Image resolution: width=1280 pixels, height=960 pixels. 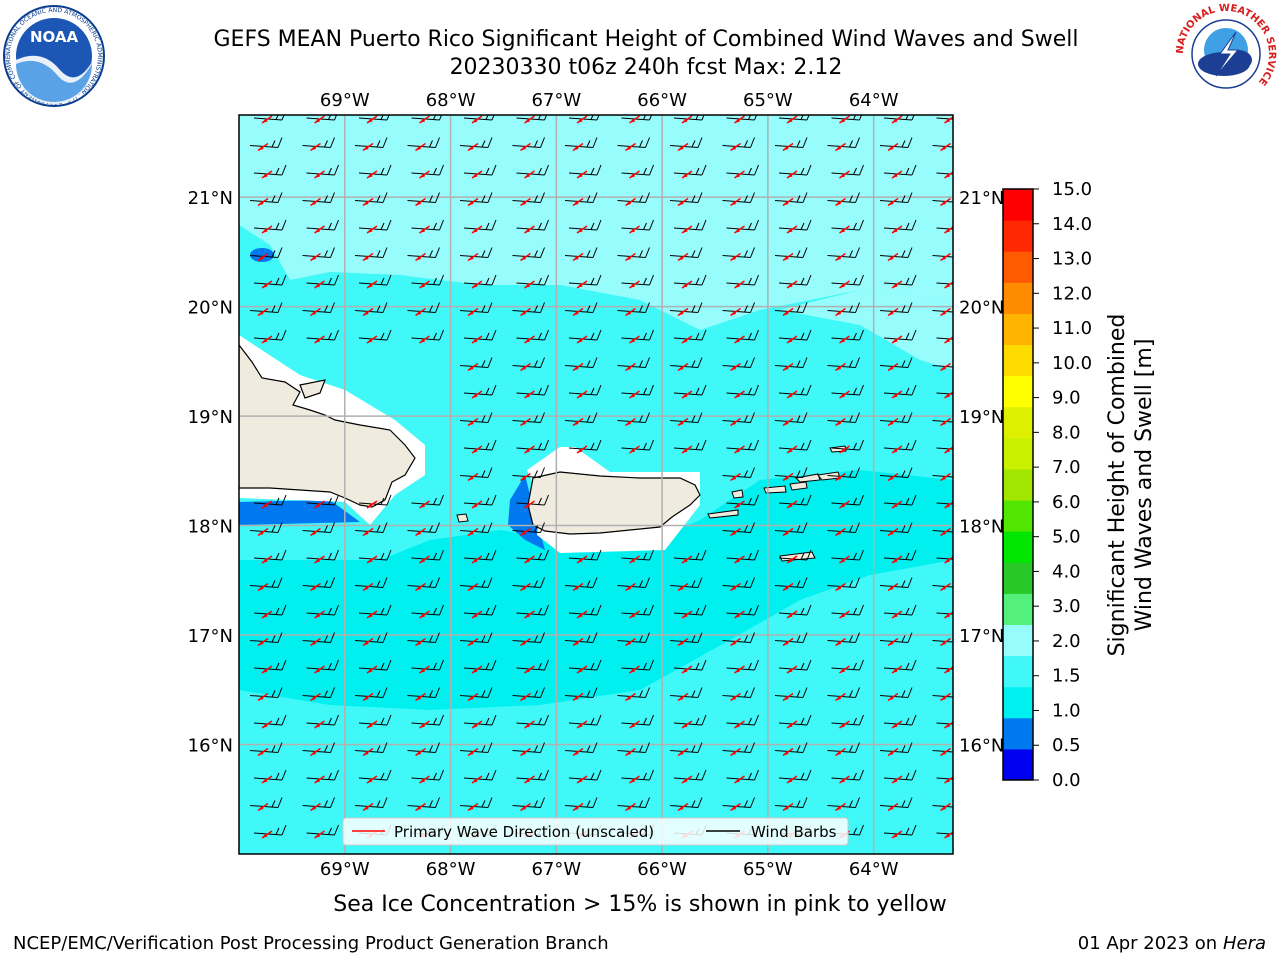 I want to click on colorbar-tick-label: 1.5, so click(x=1066, y=676).